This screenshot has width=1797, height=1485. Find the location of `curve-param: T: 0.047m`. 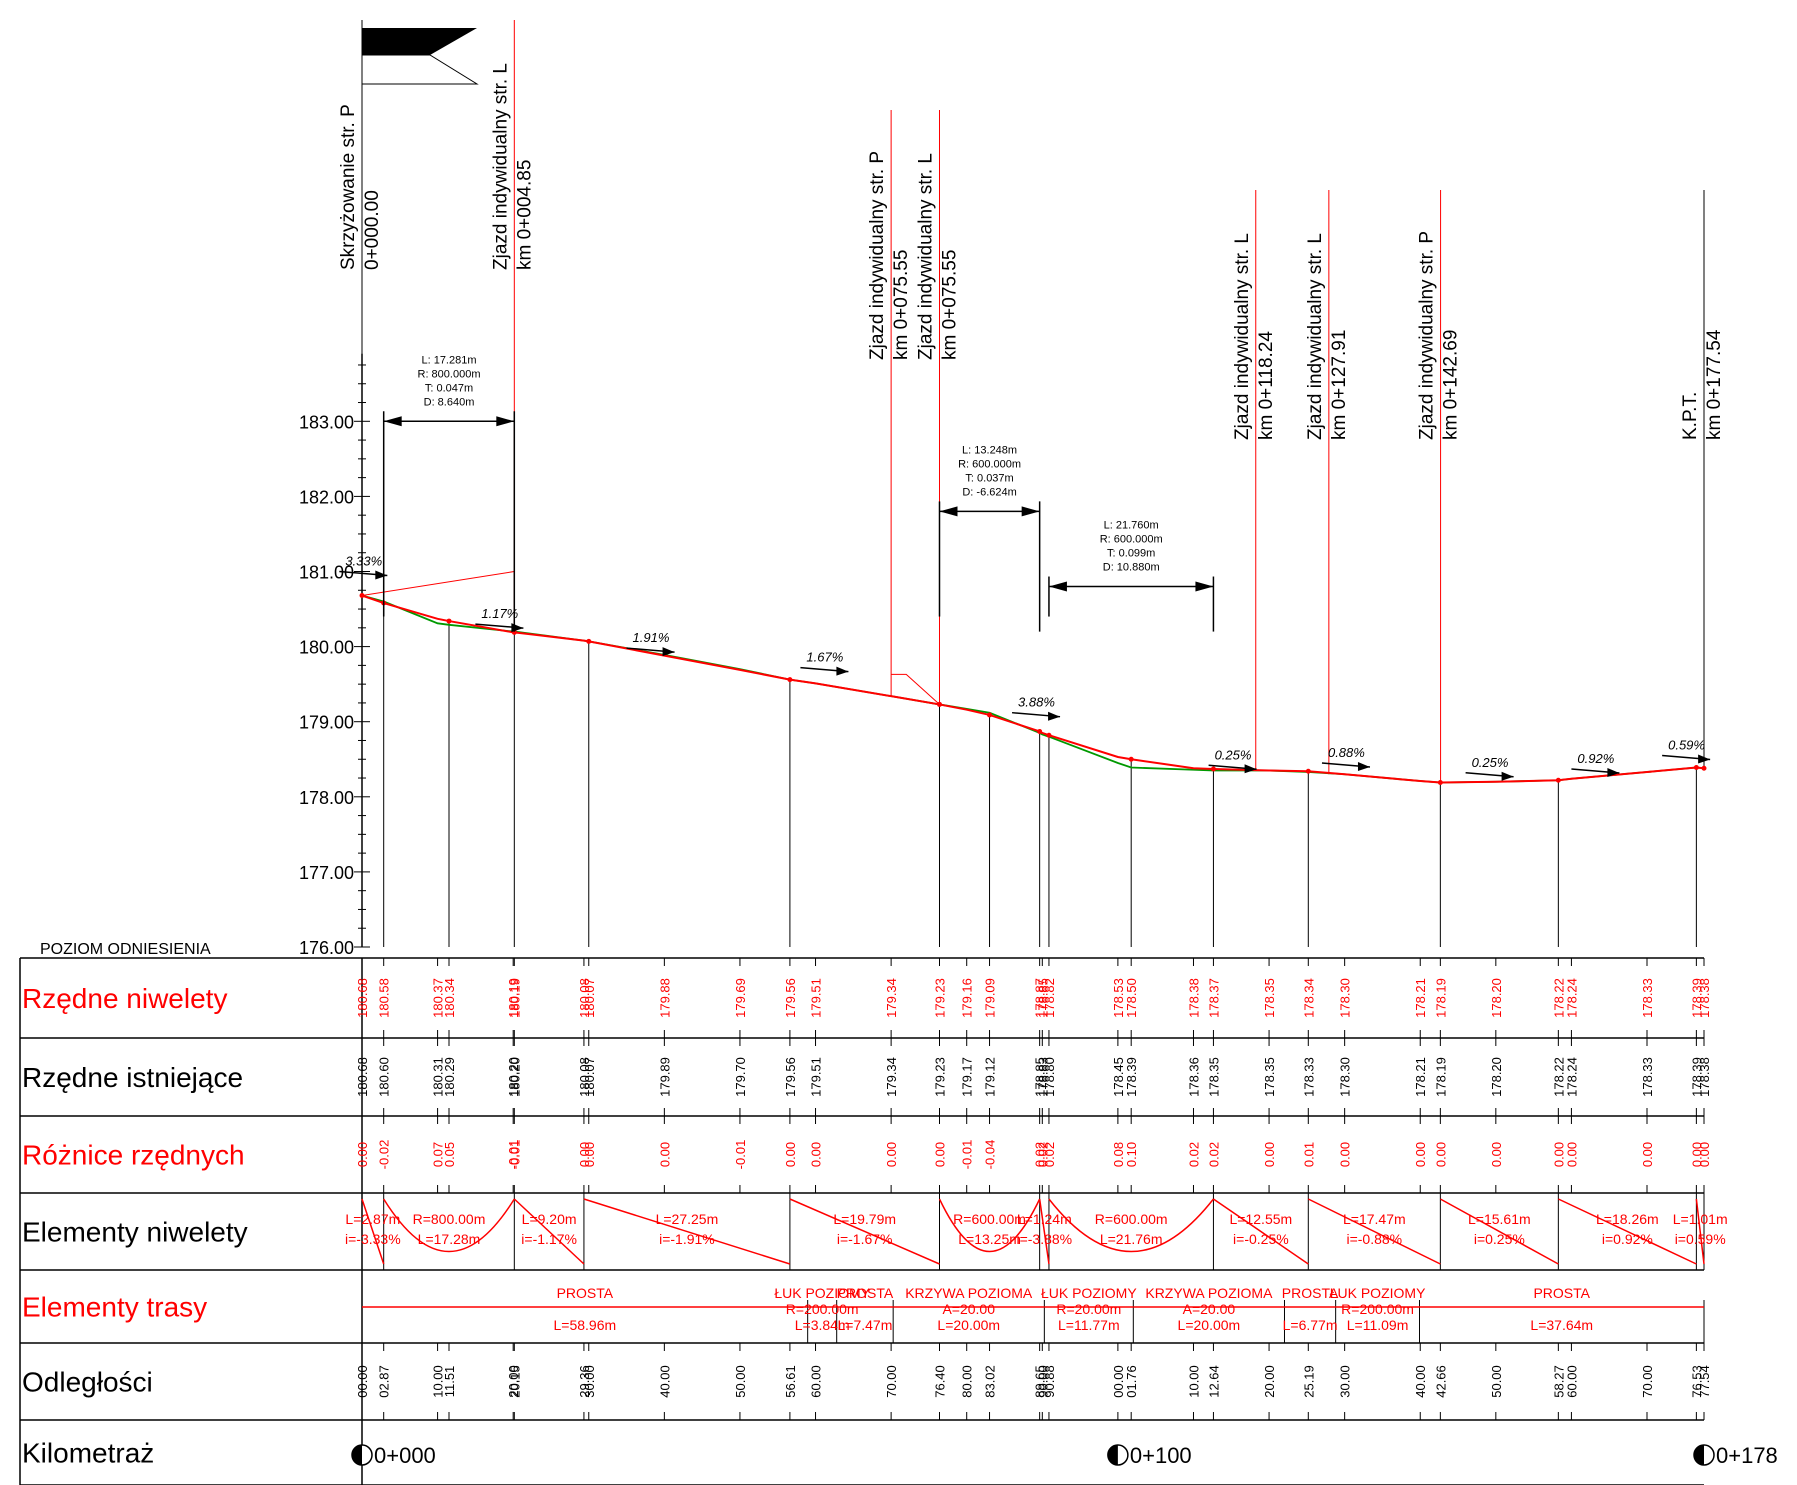

curve-param: T: 0.047m is located at coordinates (449, 388).